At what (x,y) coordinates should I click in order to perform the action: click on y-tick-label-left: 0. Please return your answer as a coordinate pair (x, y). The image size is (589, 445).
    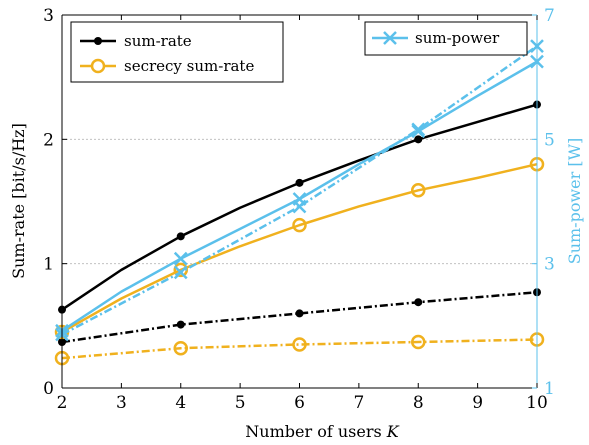
    Looking at the image, I should click on (48, 389).